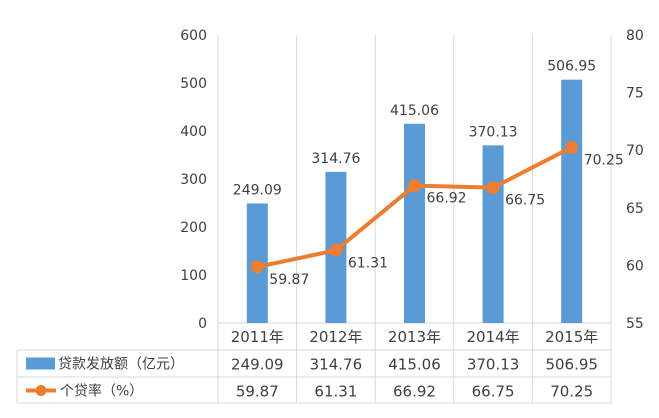 The height and width of the screenshot is (418, 659). I want to click on table-cell-bar: 415.06, so click(414, 365).